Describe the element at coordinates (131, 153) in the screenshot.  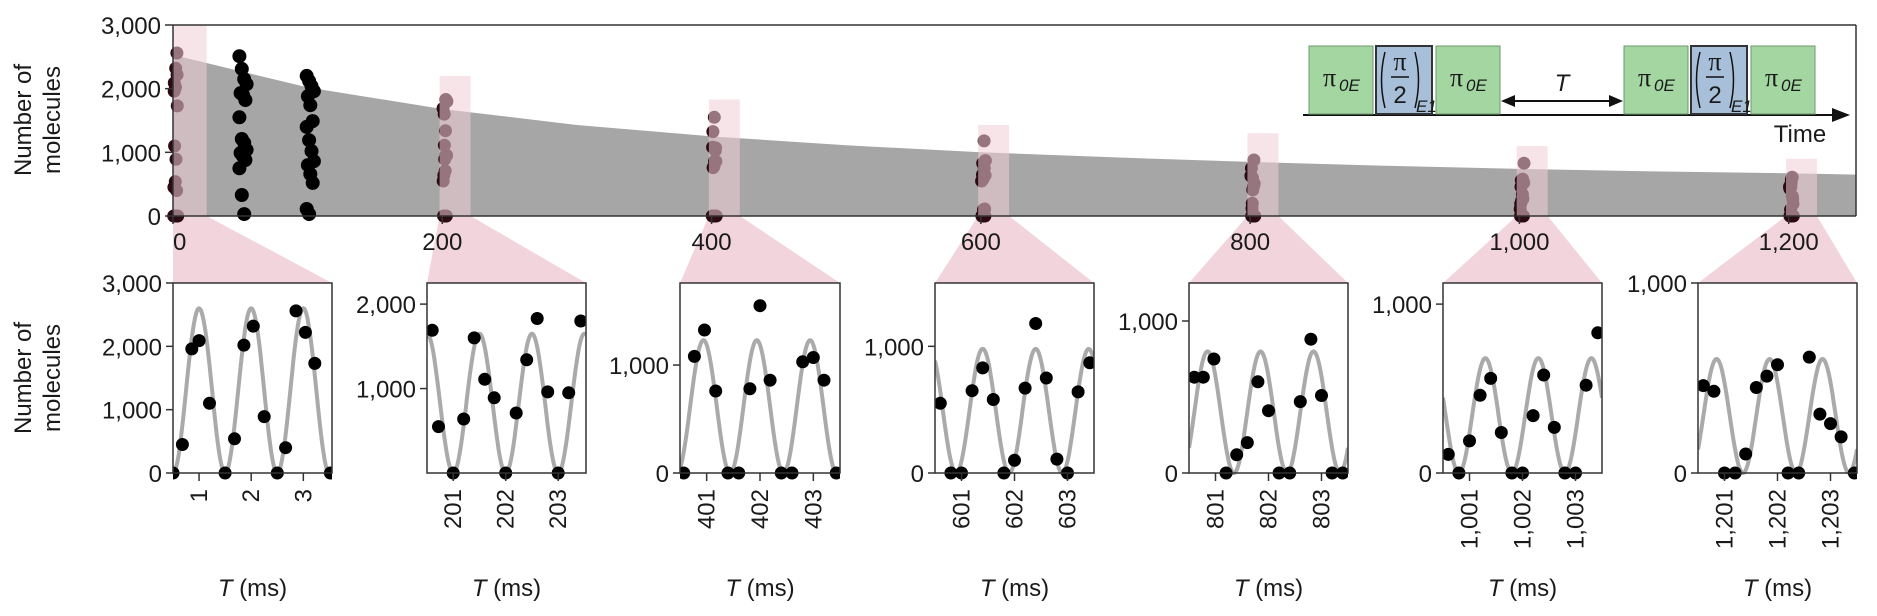
I see `overview-y-tick-label: 1,000` at that location.